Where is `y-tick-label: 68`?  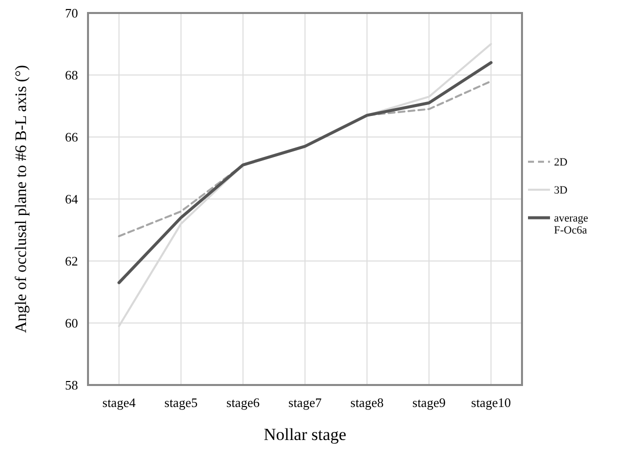
y-tick-label: 68 is located at coordinates (71, 75).